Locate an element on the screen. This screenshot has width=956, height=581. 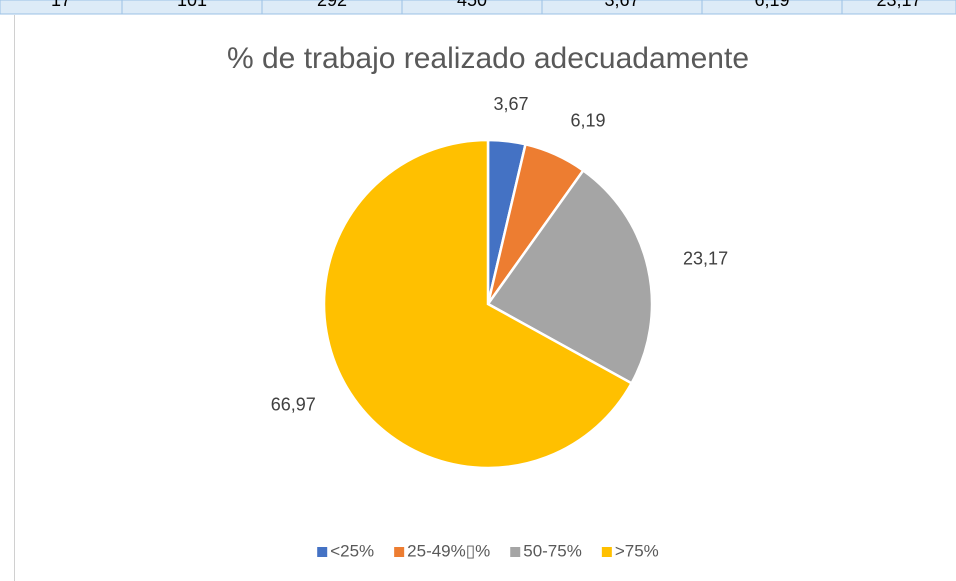
table-cell-text: 17 is located at coordinates (61, 5).